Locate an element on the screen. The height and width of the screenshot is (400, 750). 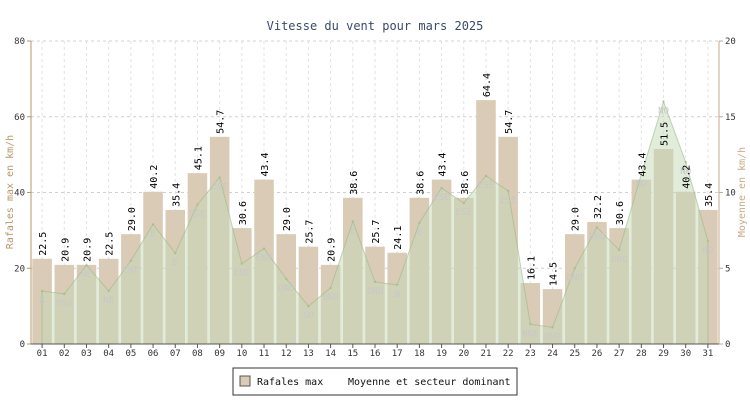
legend-box is located at coordinates (375, 381).